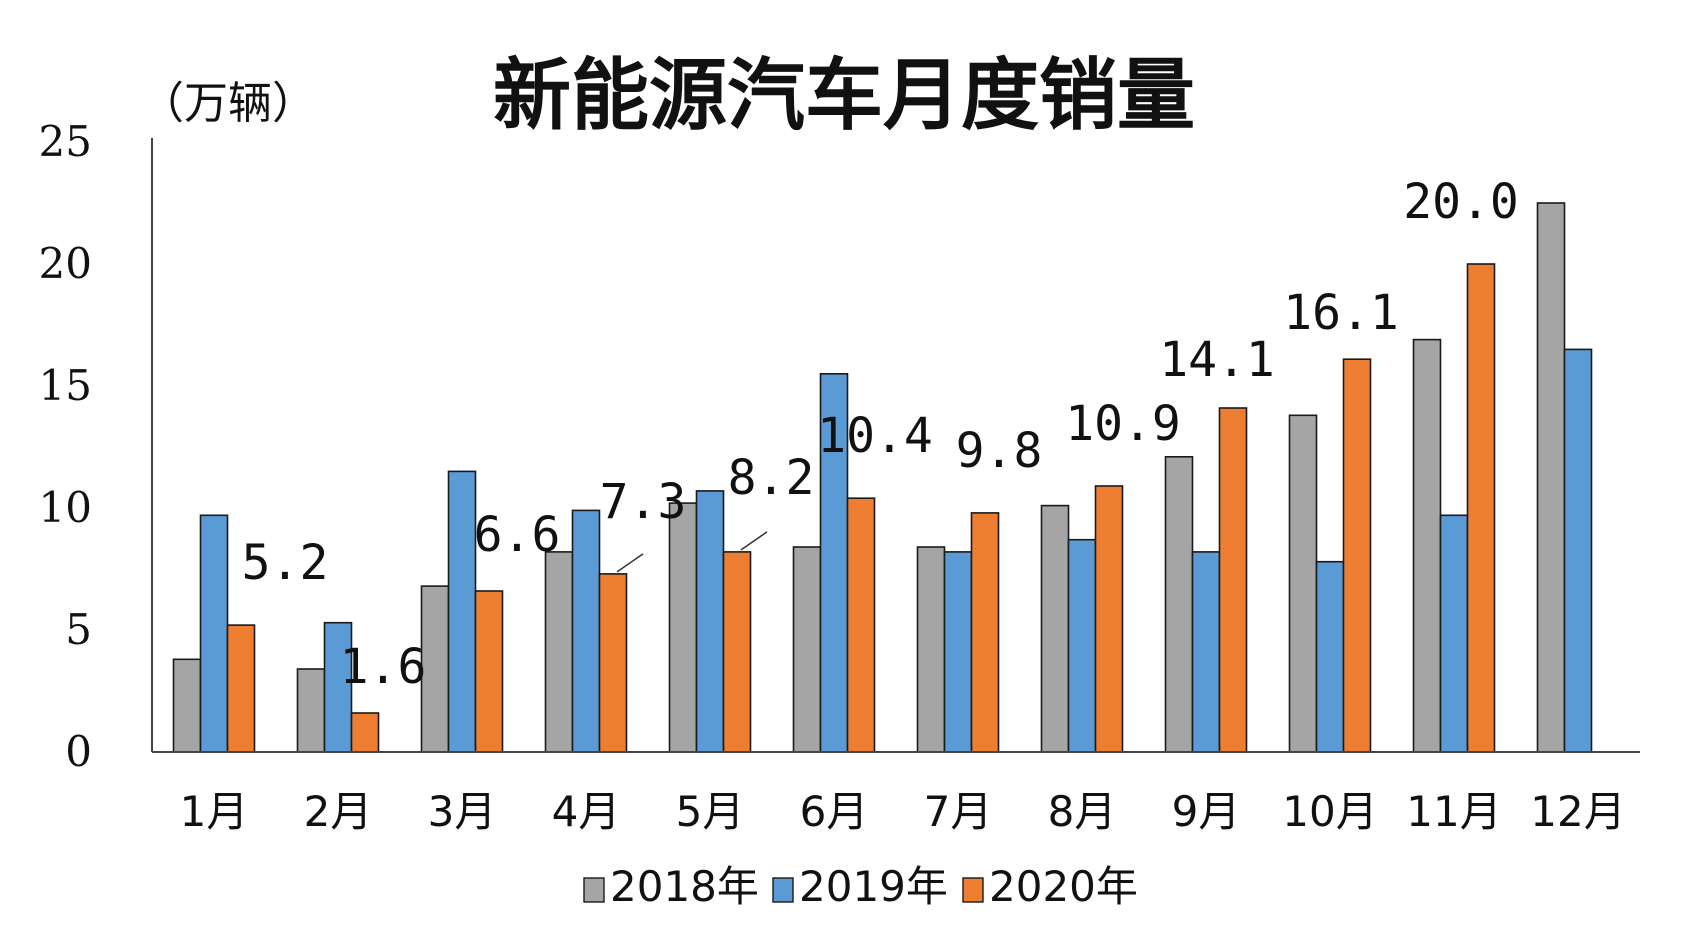 This screenshot has height=926, width=1688. What do you see at coordinates (807, 649) in the screenshot?
I see `bar-2018年-6月` at bounding box center [807, 649].